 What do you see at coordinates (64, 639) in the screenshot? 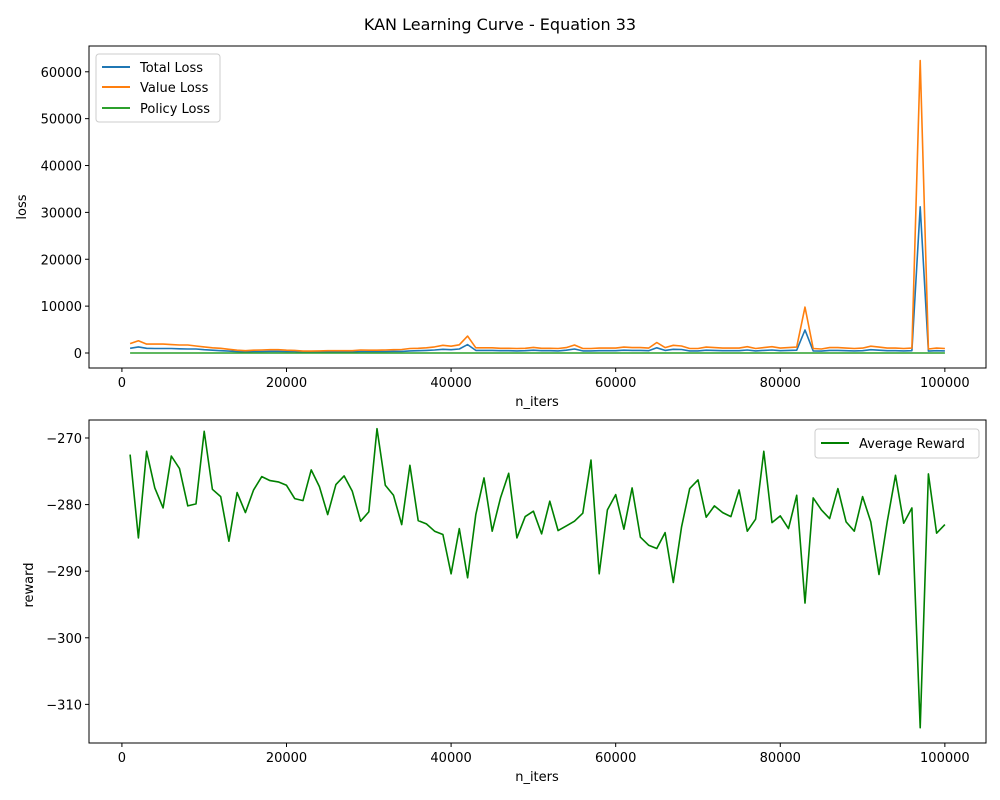
I see `y-tick-label: −300` at bounding box center [64, 639].